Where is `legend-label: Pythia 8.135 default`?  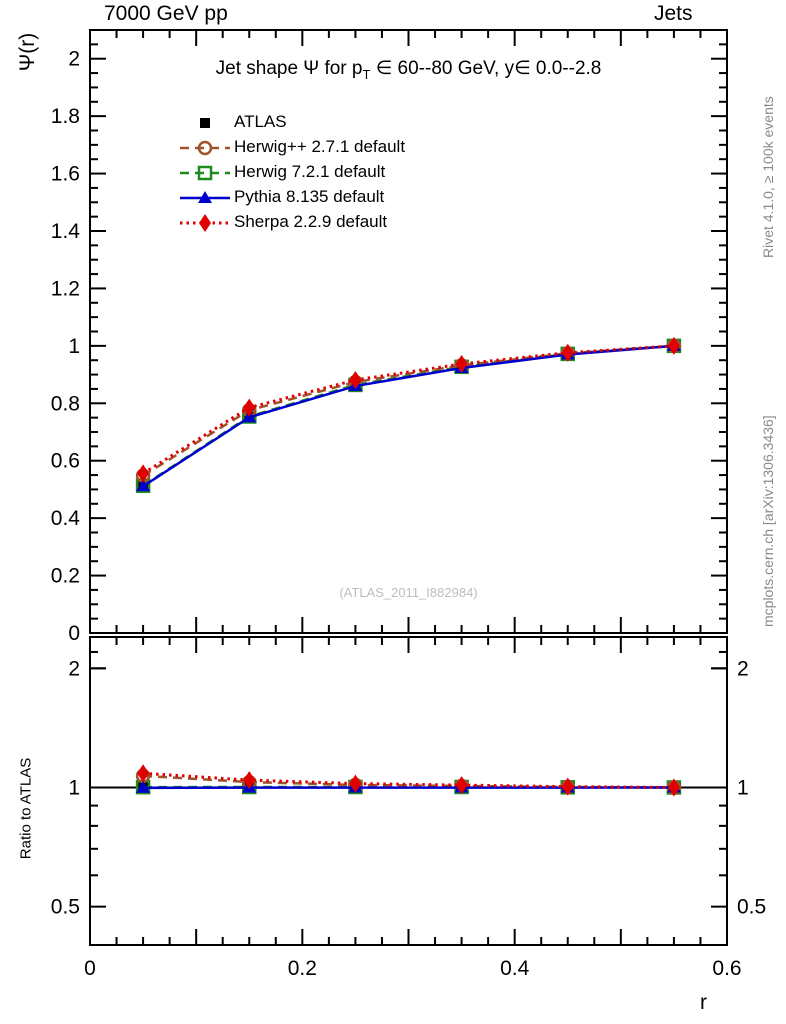
legend-label: Pythia 8.135 default is located at coordinates (309, 196).